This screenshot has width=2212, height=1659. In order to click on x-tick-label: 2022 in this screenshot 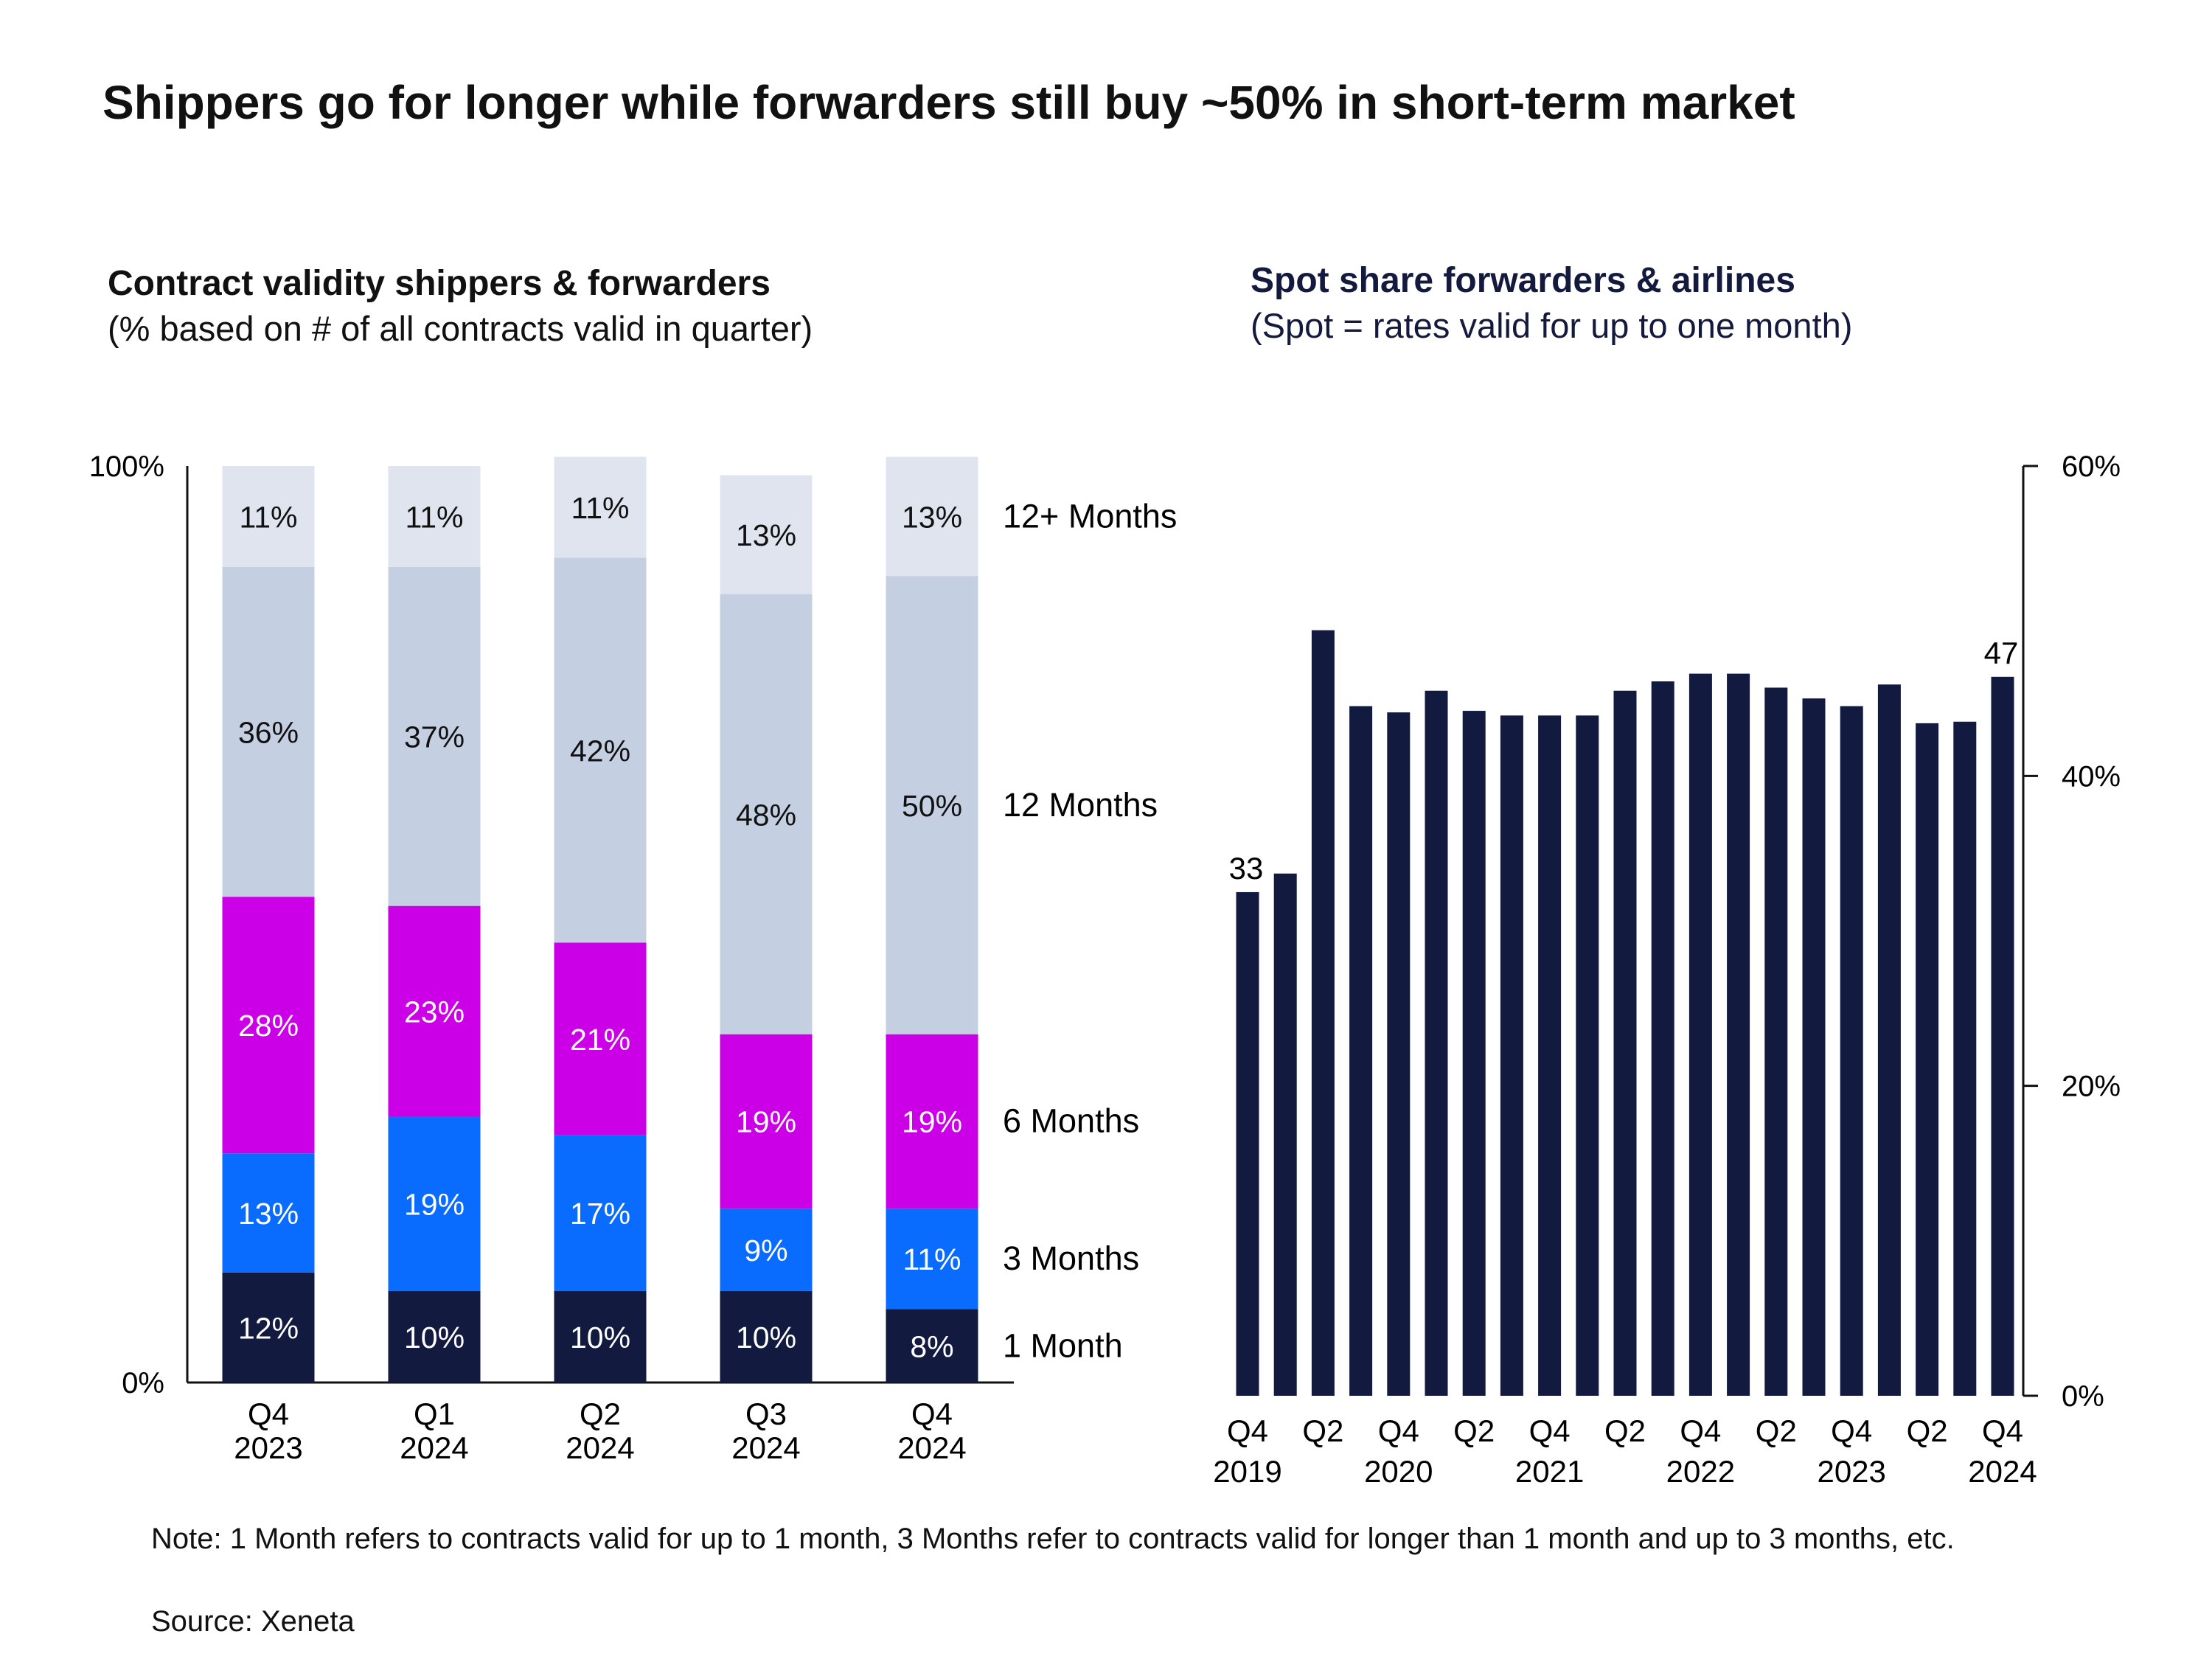, I will do `click(1700, 1471)`.